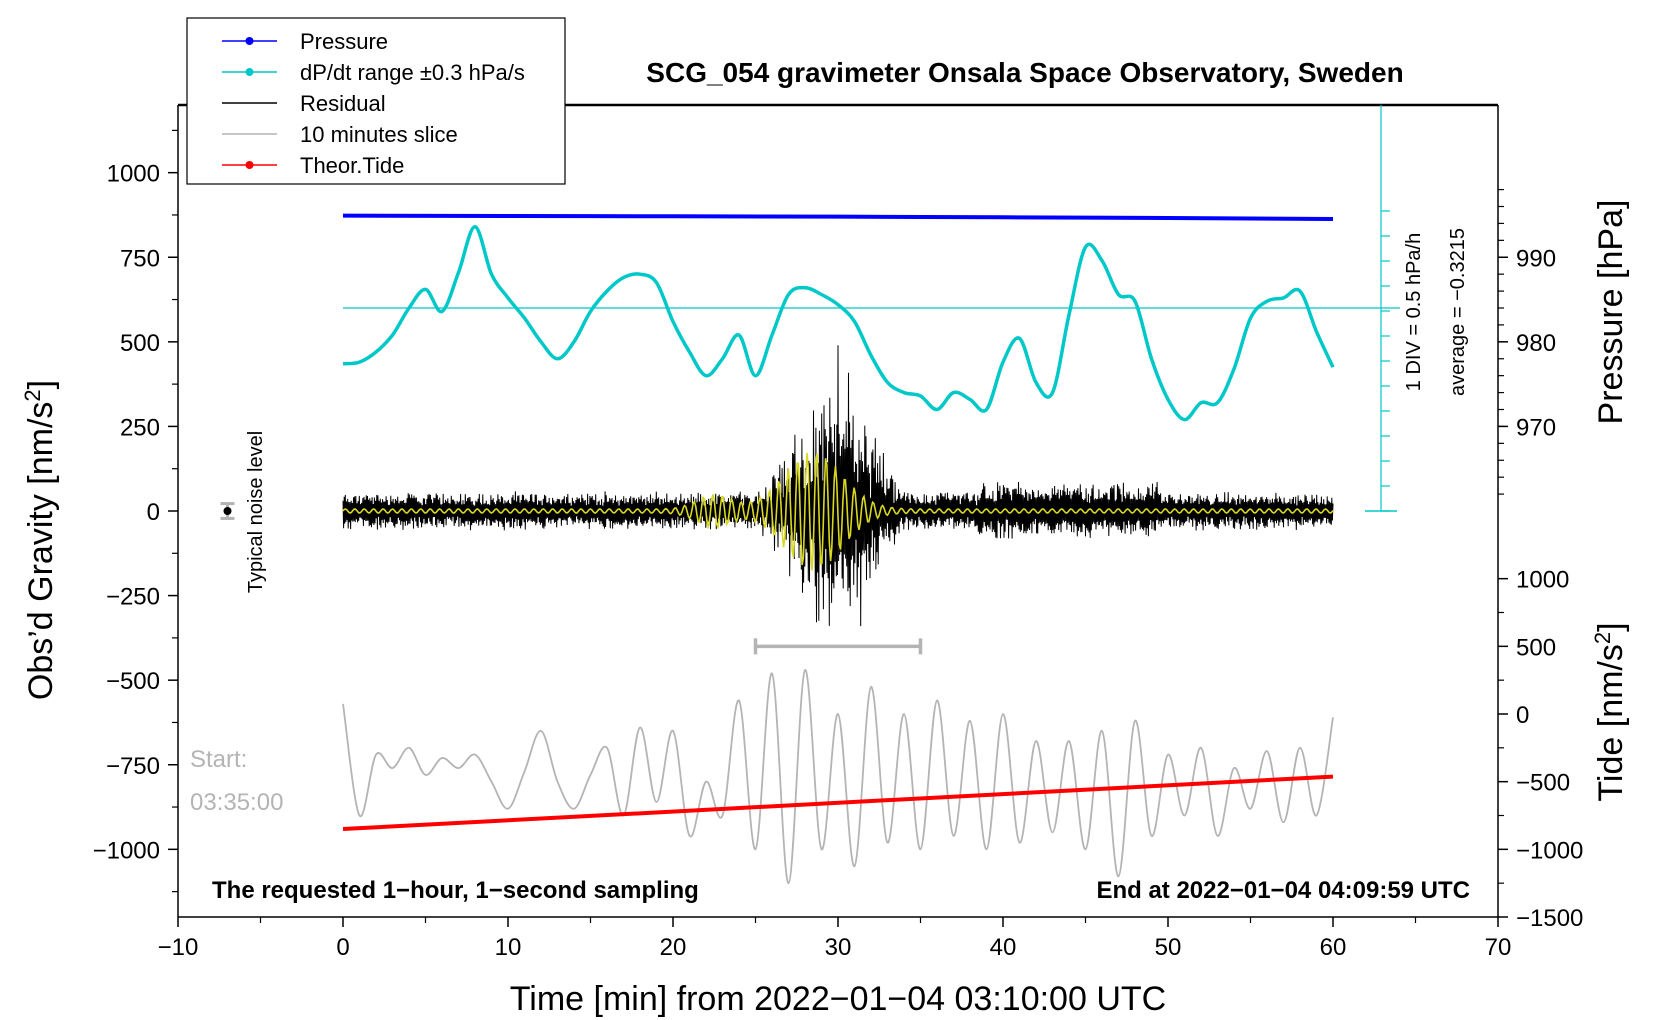 This screenshot has height=1020, width=1676. Describe the element at coordinates (218, 759) in the screenshot. I see `start-label: Start:` at that location.